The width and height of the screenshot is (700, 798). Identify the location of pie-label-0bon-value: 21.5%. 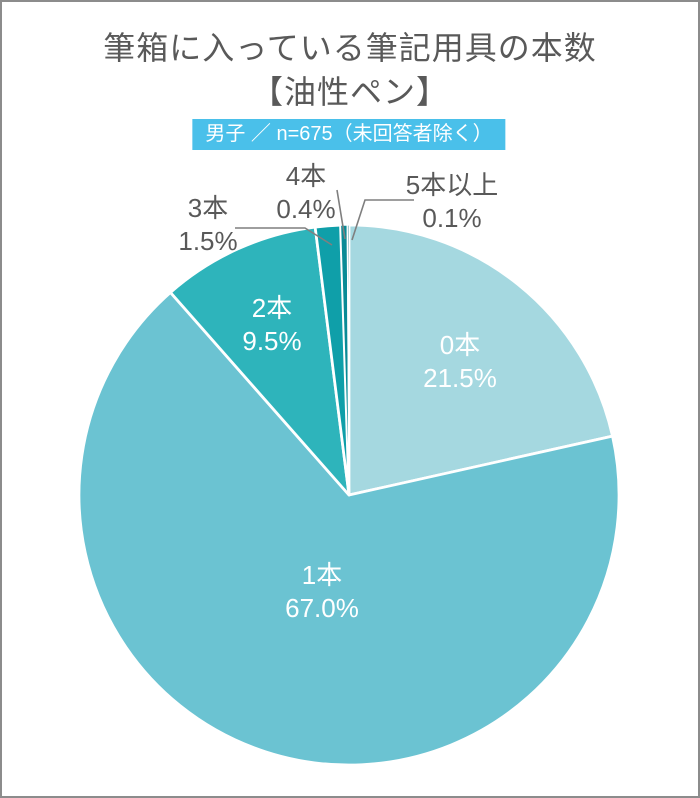
(460, 378).